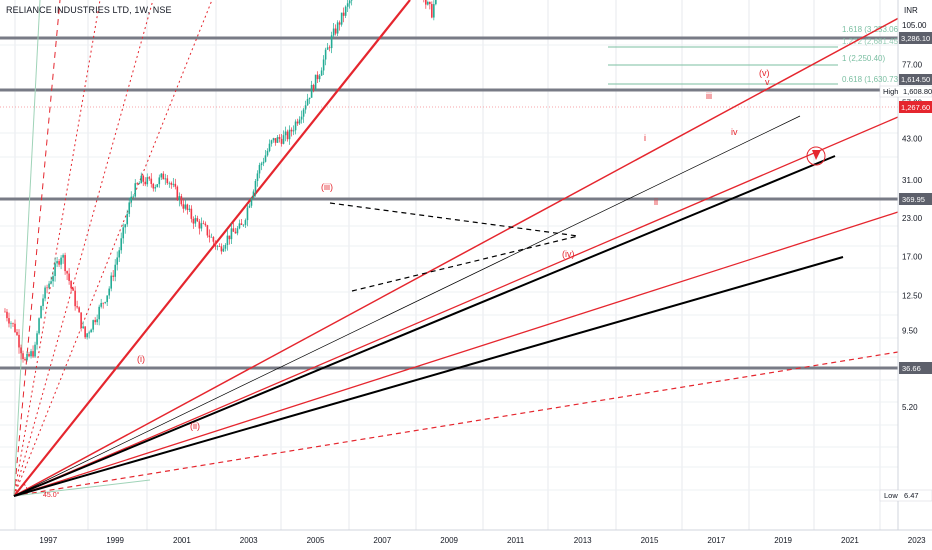 Image resolution: width=932 pixels, height=550 pixels. Describe the element at coordinates (115, 540) in the screenshot. I see `year-tick-label: 1999` at that location.